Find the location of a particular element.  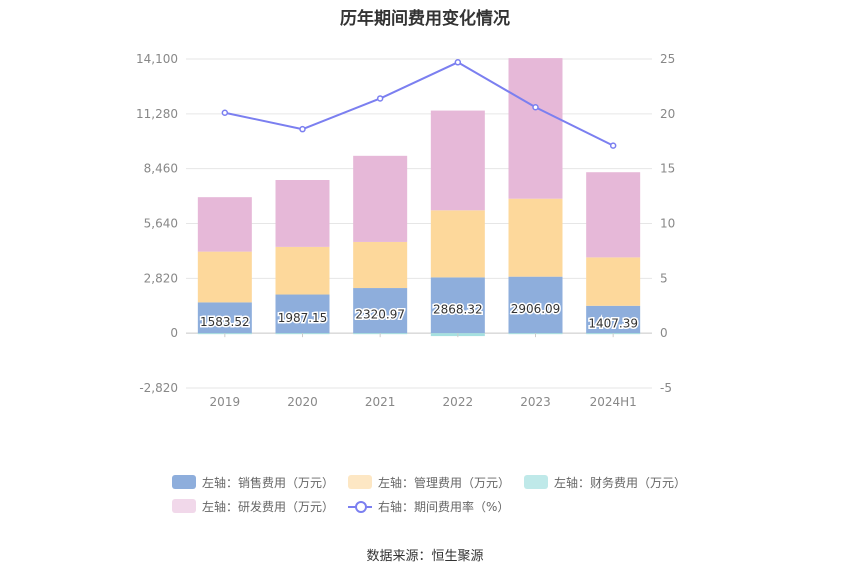

right-axis-tick-label: 5 is located at coordinates (664, 278).